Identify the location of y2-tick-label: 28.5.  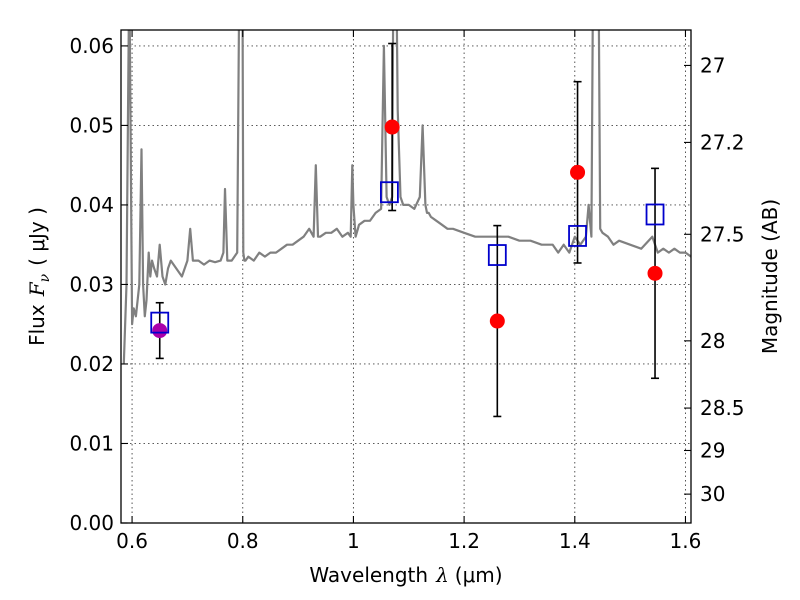
(722, 408).